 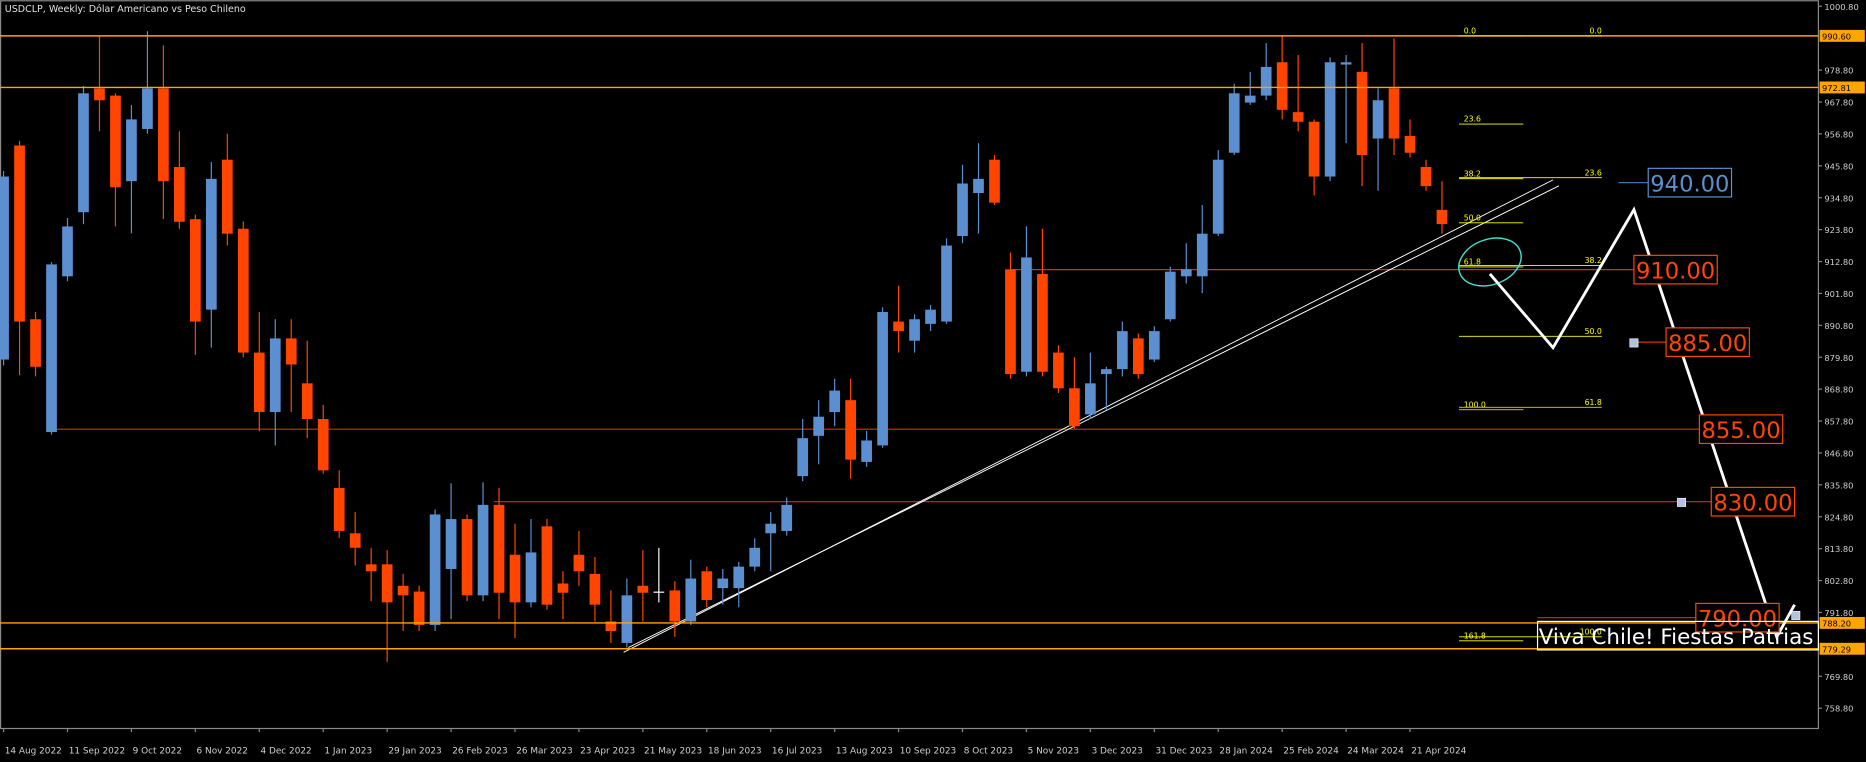 I want to click on x-tick-label: 5 Nov 2023, so click(x=1053, y=751).